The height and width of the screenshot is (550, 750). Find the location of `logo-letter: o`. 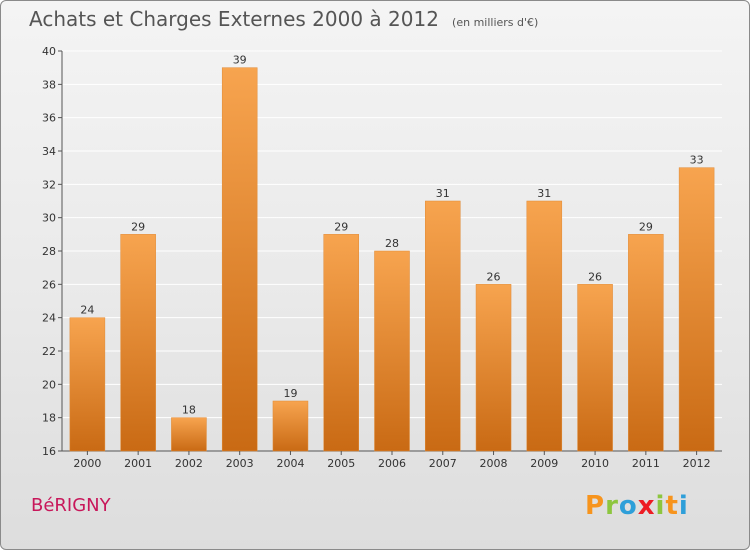

logo-letter: o is located at coordinates (628, 506).